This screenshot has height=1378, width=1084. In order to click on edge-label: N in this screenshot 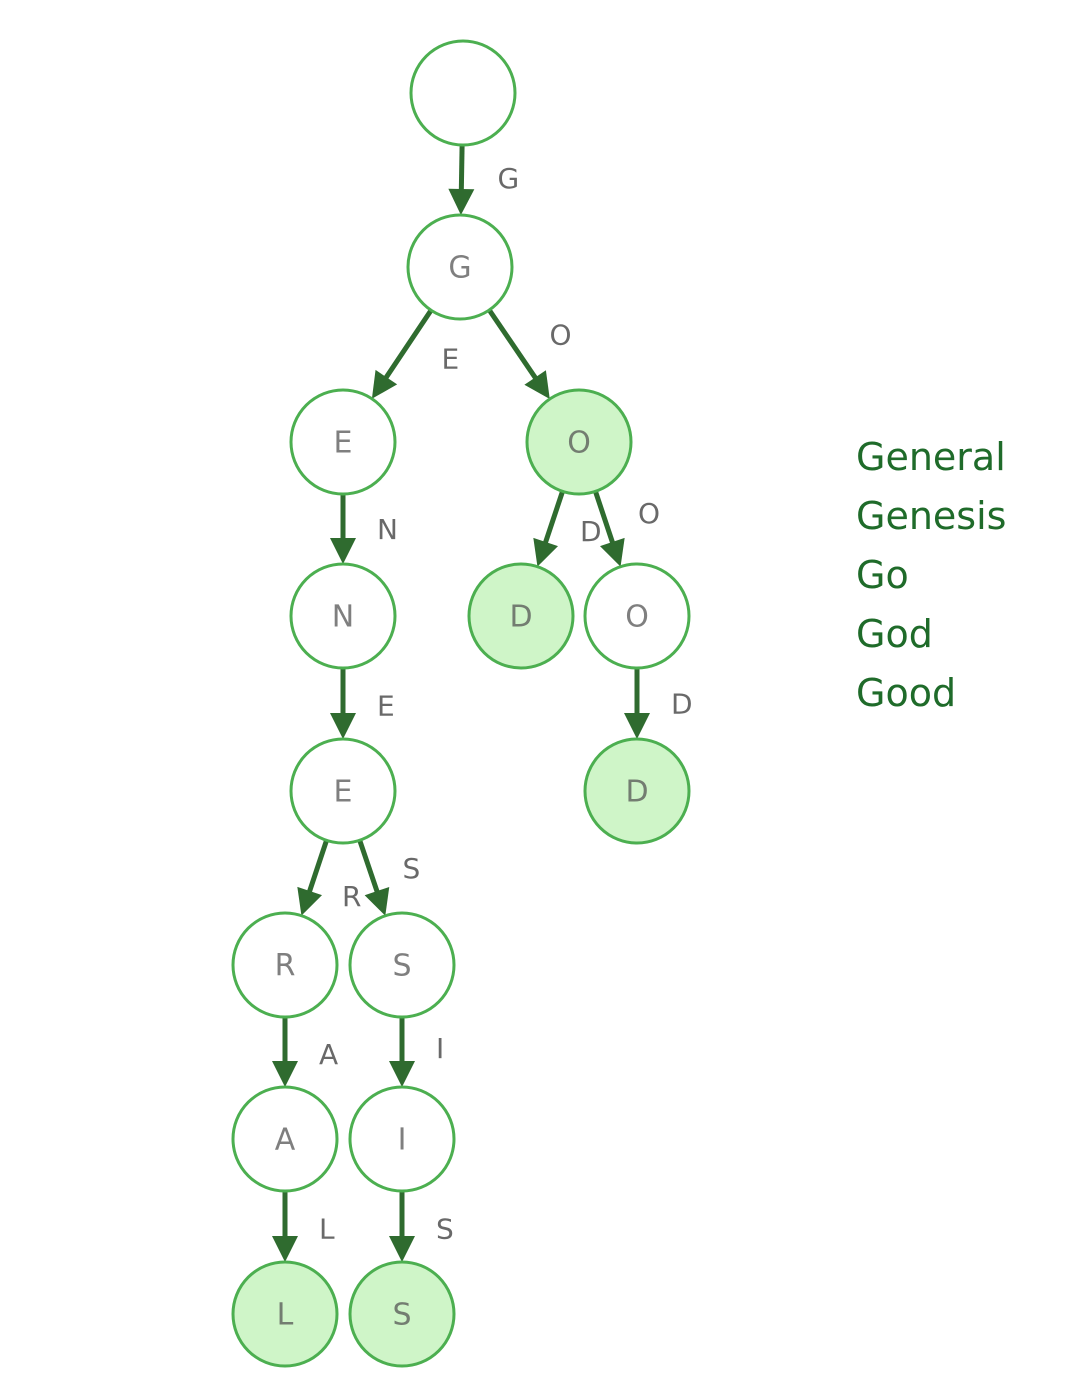, I will do `click(387, 529)`.